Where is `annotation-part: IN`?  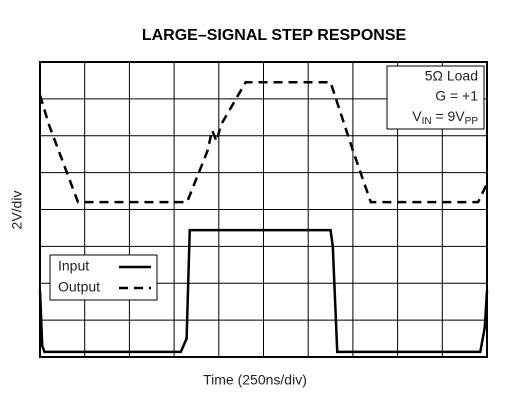
annotation-part: IN is located at coordinates (427, 121).